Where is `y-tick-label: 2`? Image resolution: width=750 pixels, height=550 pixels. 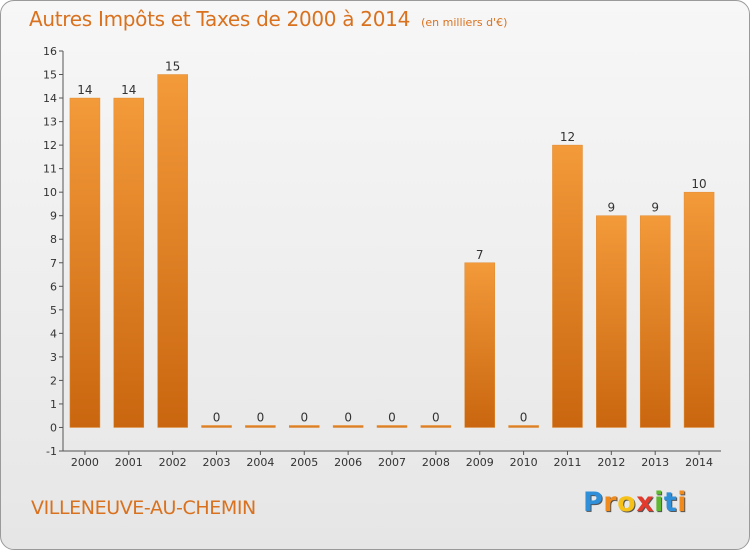 y-tick-label: 2 is located at coordinates (53, 380).